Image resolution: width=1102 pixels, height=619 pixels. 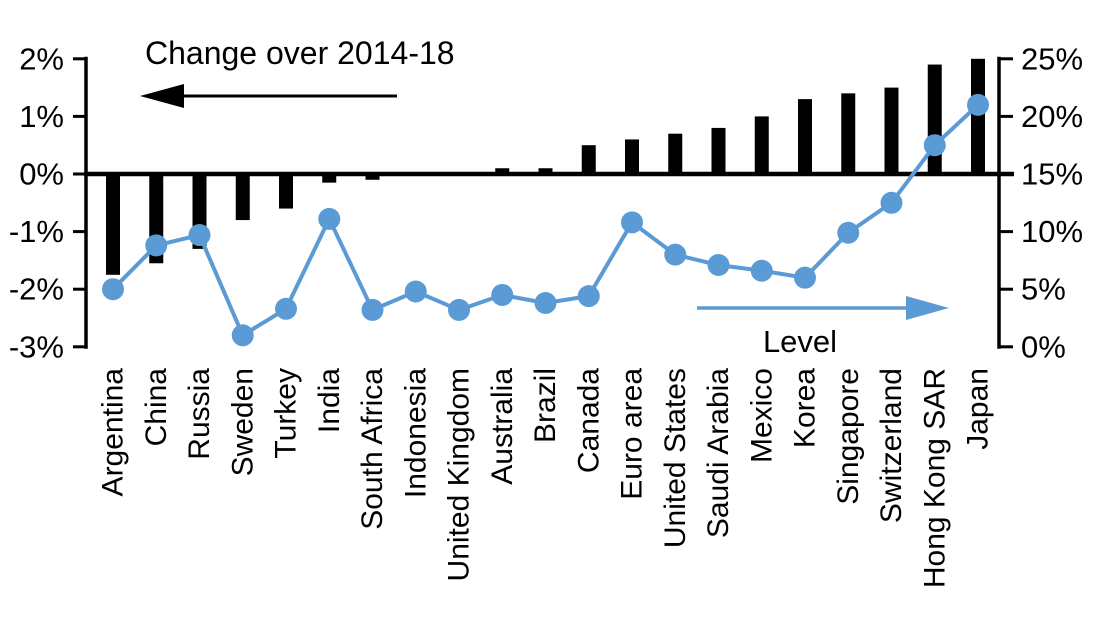 I want to click on x-axis-category-label: Saudi Arabia, so click(x=718, y=453).